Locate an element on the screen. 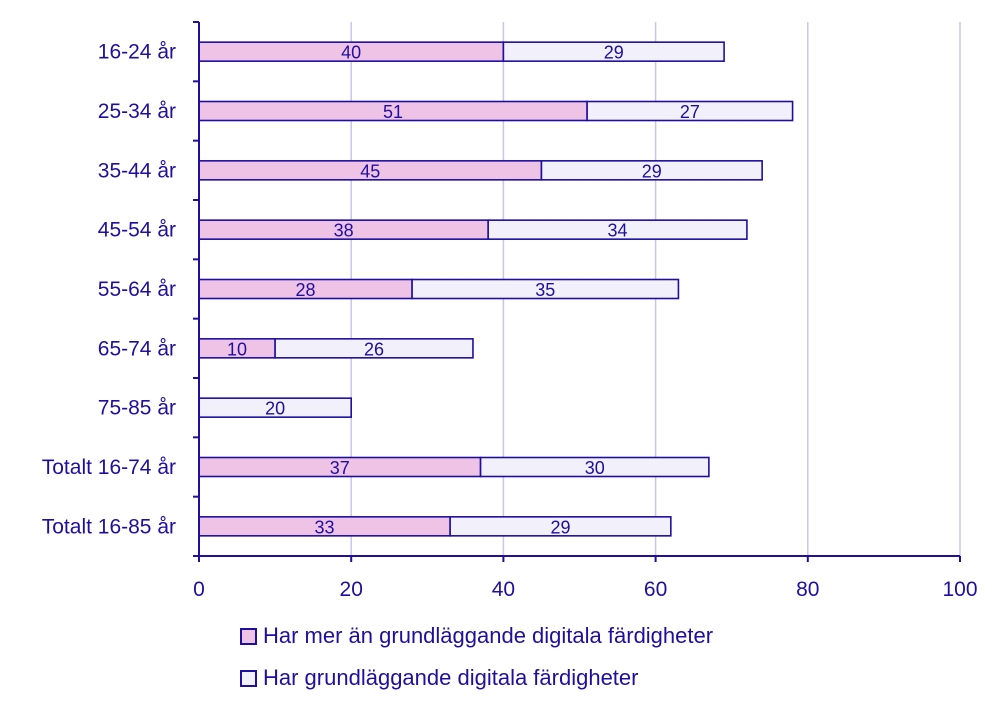 The width and height of the screenshot is (1004, 710). data-label-s2-2: 29 is located at coordinates (652, 171).